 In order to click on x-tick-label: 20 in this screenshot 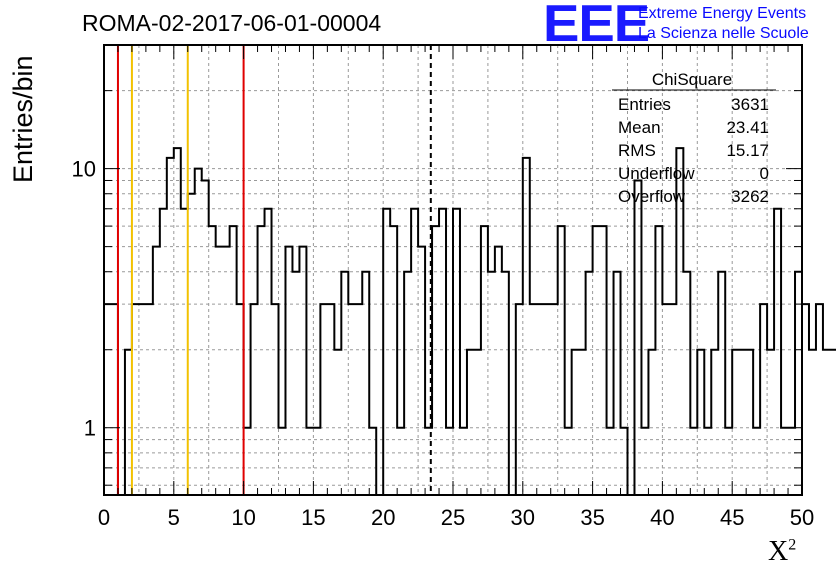, I will do `click(383, 517)`.